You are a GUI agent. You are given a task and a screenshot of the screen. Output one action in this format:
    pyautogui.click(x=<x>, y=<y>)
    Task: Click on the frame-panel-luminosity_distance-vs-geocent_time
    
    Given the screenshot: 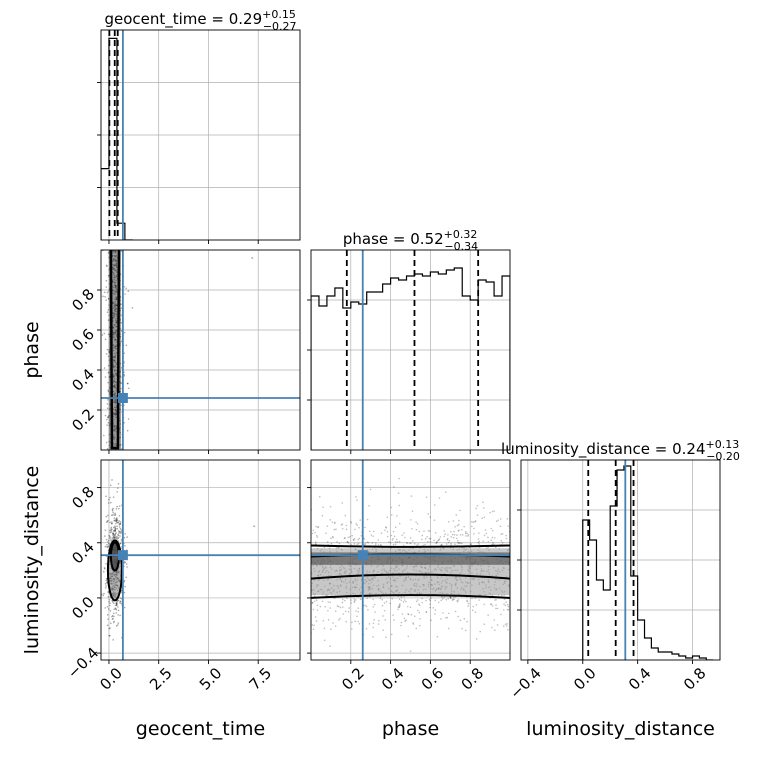 What is the action you would take?
    pyautogui.click(x=200, y=560)
    